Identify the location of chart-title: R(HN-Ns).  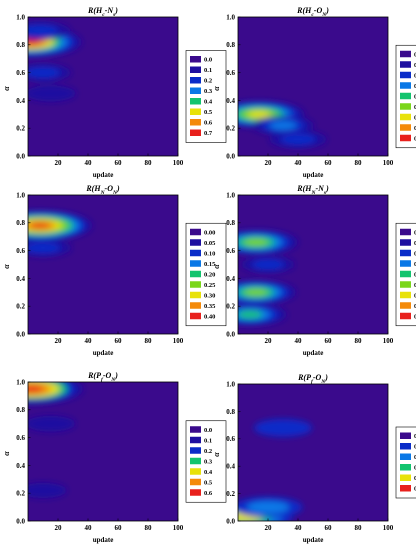
(312, 190).